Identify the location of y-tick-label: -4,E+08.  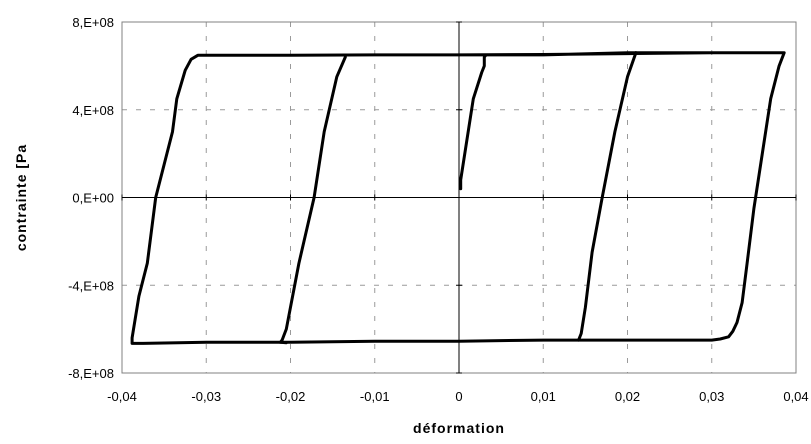
(91, 285).